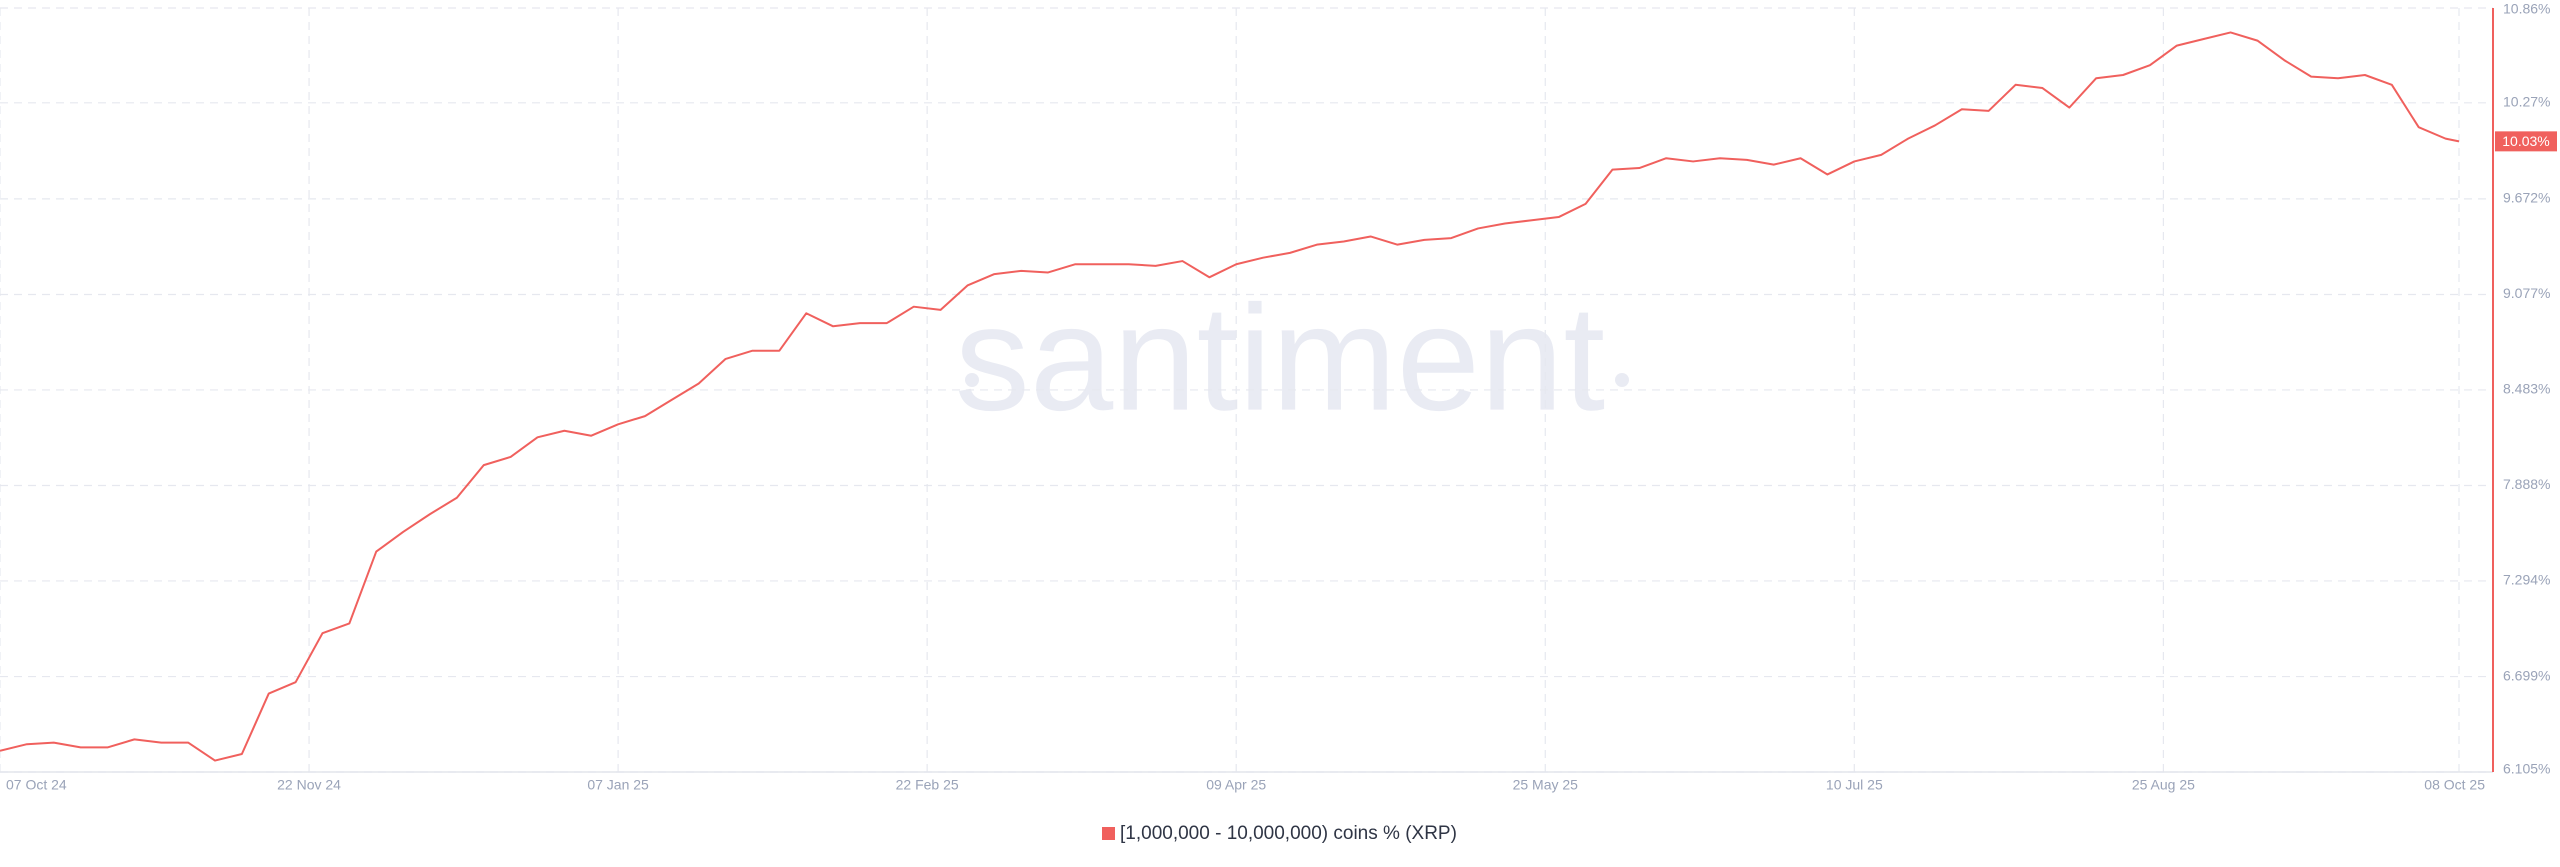 This screenshot has width=2560, height=867. What do you see at coordinates (1546, 785) in the screenshot?
I see `x-tick-label: 25 May 25` at bounding box center [1546, 785].